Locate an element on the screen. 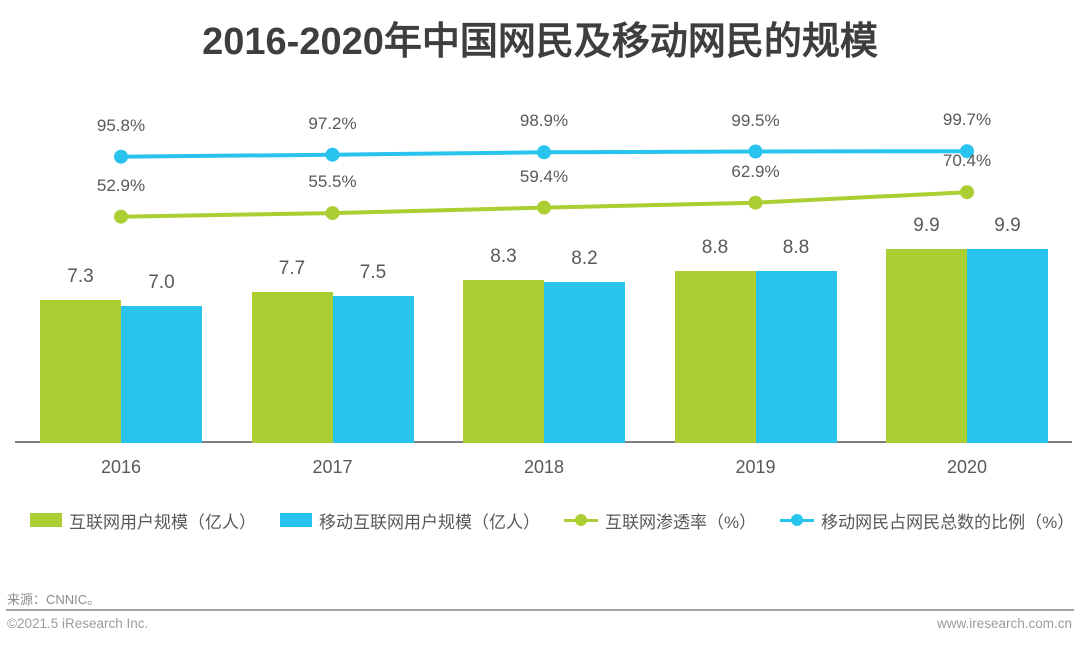 The height and width of the screenshot is (645, 1080). bar-value-mobile-internet-users-2019: 8.8 is located at coordinates (796, 247).